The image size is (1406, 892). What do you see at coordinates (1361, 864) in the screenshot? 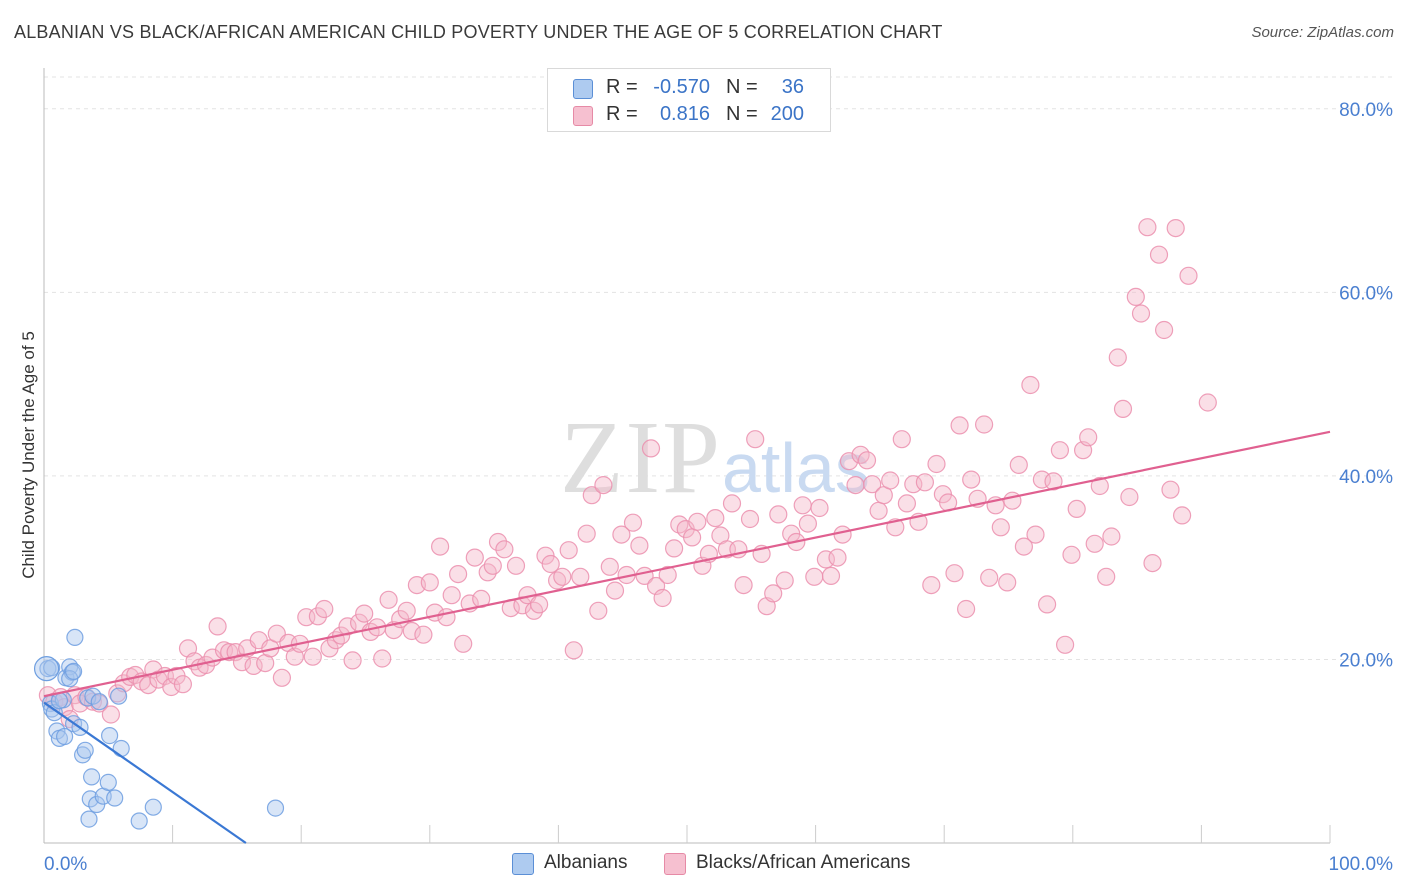
I see `x-tick-label-max: 100.0%` at bounding box center [1361, 864].